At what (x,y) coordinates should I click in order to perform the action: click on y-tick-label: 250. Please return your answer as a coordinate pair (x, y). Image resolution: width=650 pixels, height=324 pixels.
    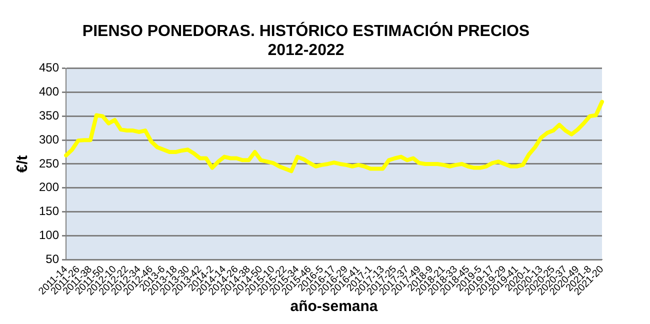
    Looking at the image, I should click on (49, 163).